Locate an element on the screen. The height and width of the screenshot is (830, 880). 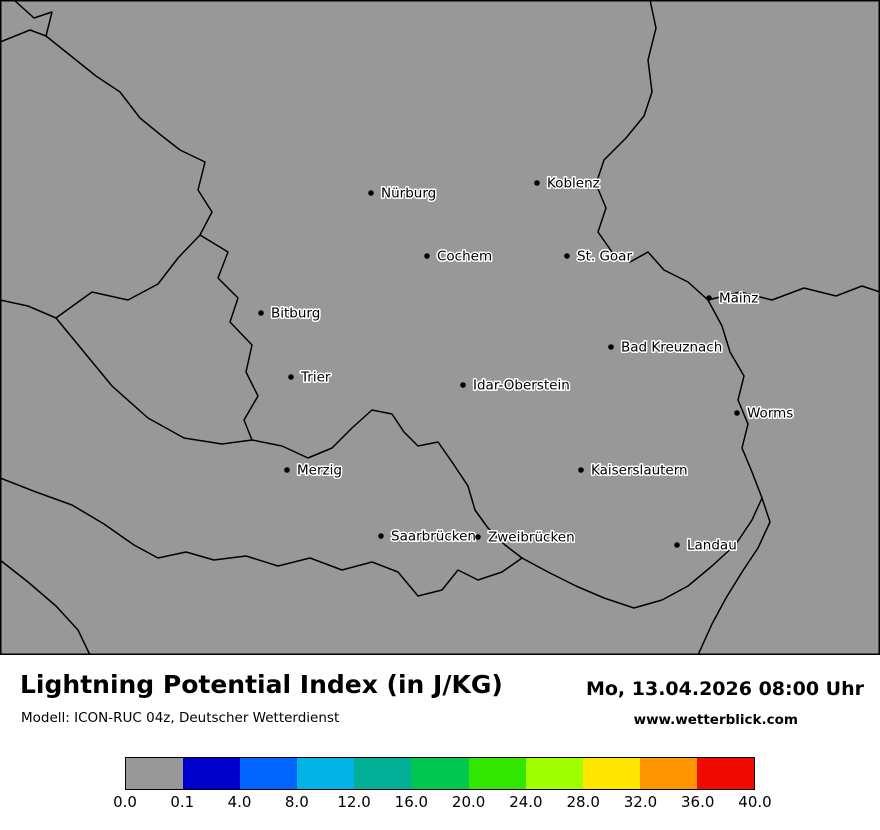
city-label: St. Goar is located at coordinates (604, 257).